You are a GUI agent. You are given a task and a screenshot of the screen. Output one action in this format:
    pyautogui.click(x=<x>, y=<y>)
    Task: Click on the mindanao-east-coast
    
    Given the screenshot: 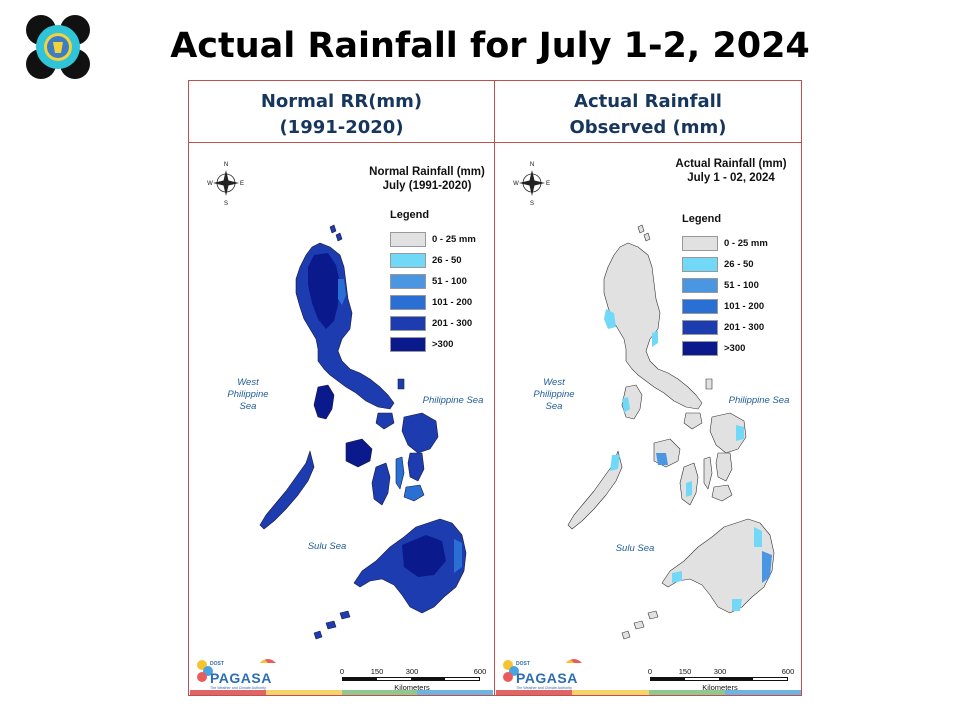 What is the action you would take?
    pyautogui.click(x=458, y=556)
    